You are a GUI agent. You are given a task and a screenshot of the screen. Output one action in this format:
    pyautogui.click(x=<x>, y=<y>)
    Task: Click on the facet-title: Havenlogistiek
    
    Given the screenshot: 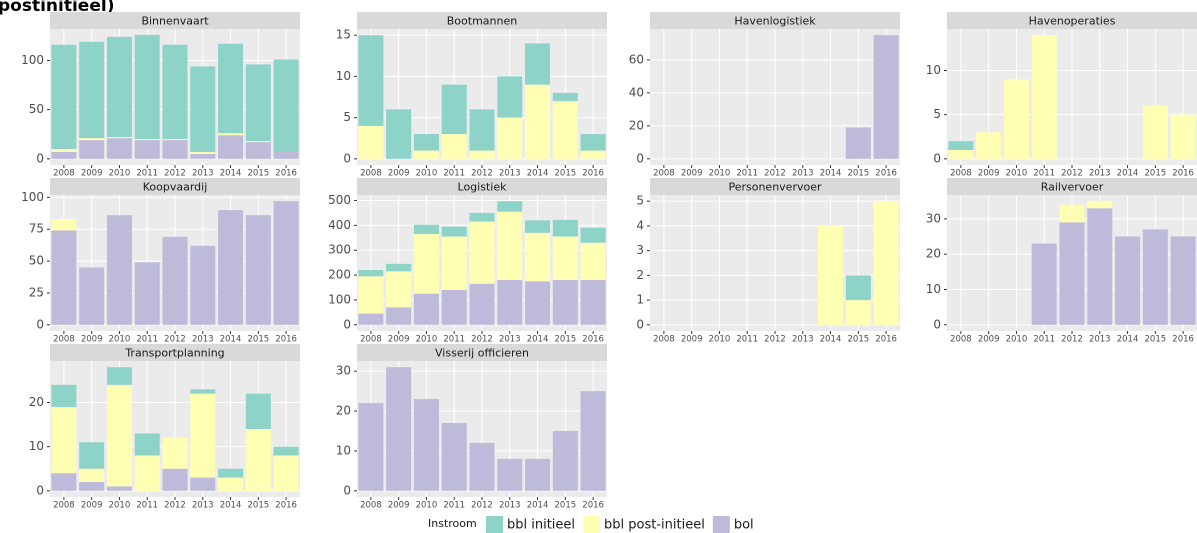 What is the action you would take?
    pyautogui.click(x=775, y=21)
    